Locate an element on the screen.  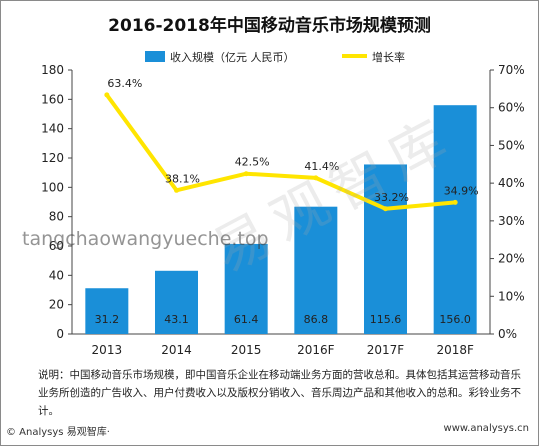
x-tick-label: 2016F is located at coordinates (316, 350).